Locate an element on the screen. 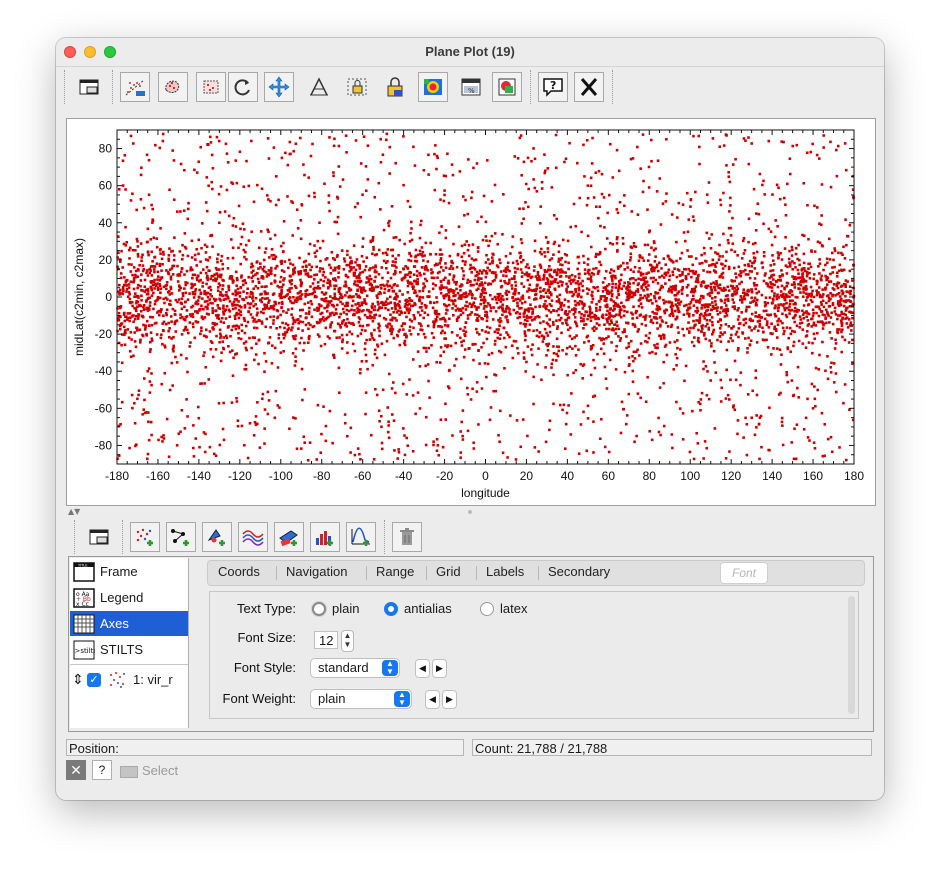  window-close-button is located at coordinates (70, 52).